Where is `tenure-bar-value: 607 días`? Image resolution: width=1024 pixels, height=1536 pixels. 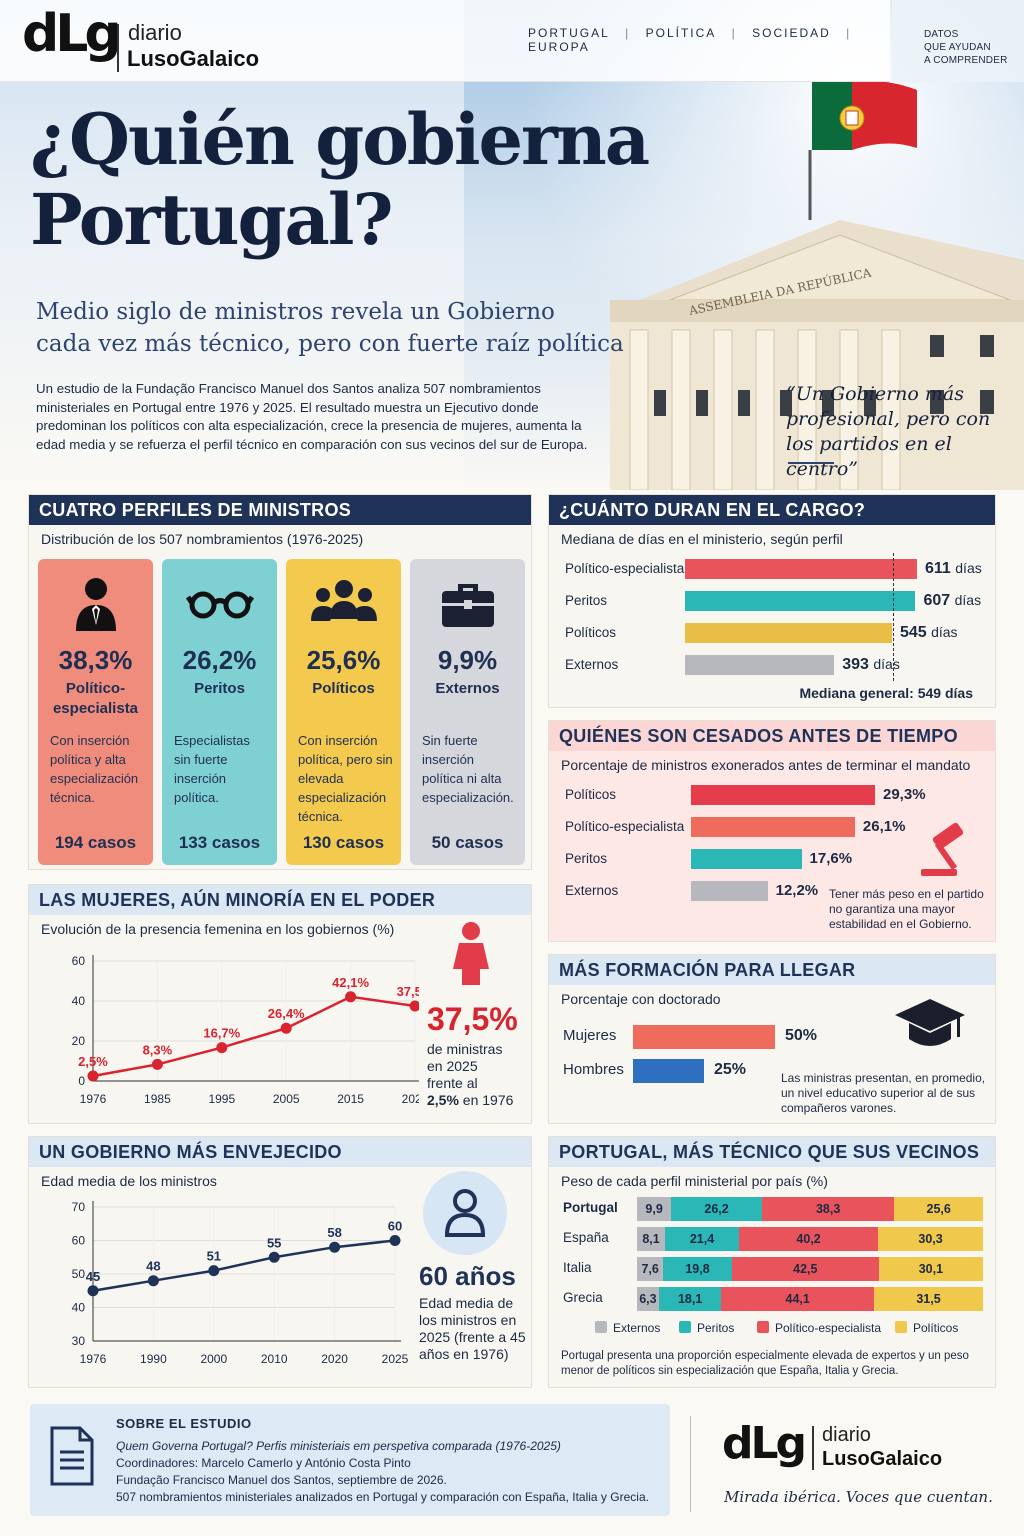 tenure-bar-value: 607 días is located at coordinates (952, 600).